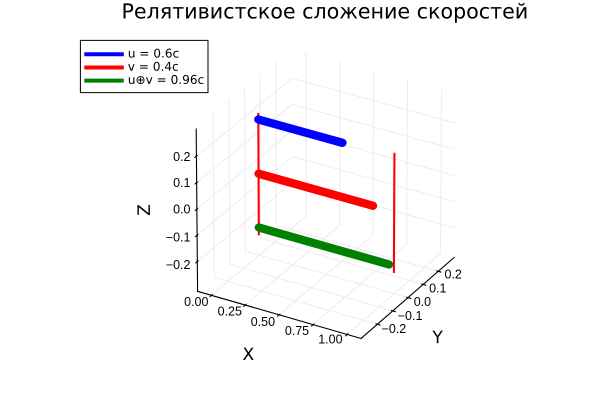 Image resolution: width=600 pixels, height=400 pixels. I want to click on svg-text: 0.75, so click(297, 331).